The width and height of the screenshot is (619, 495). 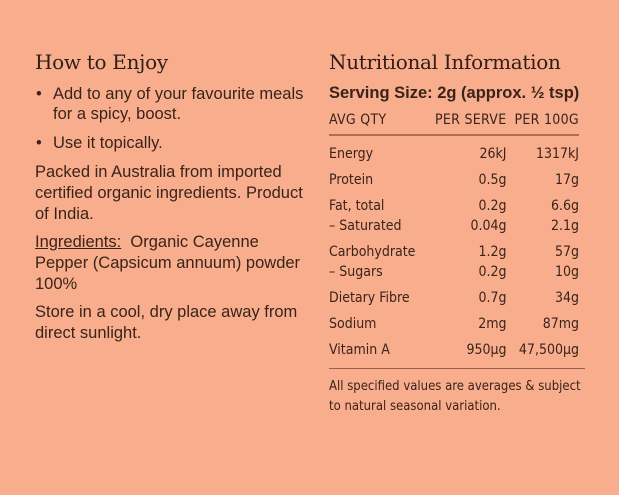 What do you see at coordinates (454, 149) in the screenshot?
I see `table-row: Energy 26kJ 1317kJ` at bounding box center [454, 149].